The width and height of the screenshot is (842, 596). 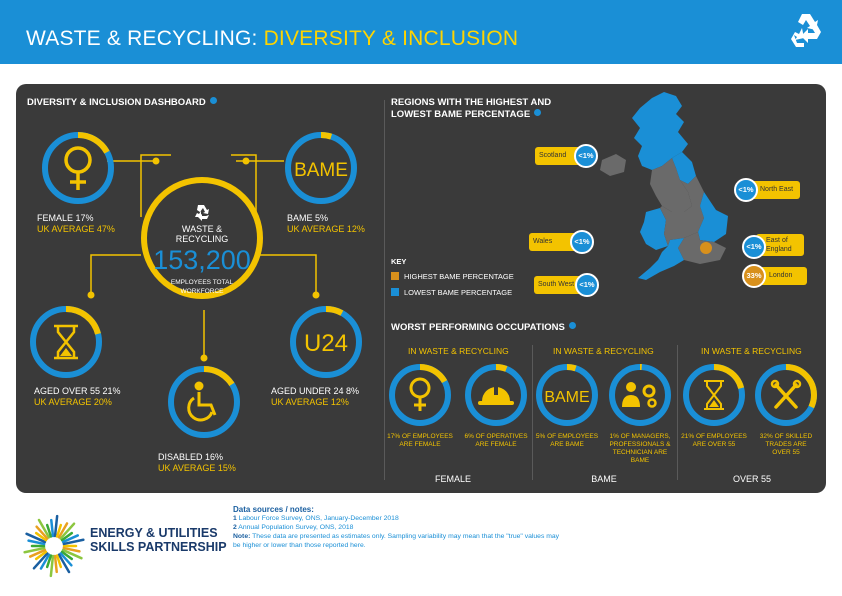 What do you see at coordinates (197, 462) in the screenshot?
I see `disabled-label: DISABLED 16% UK AVERAGE 15%` at bounding box center [197, 462].